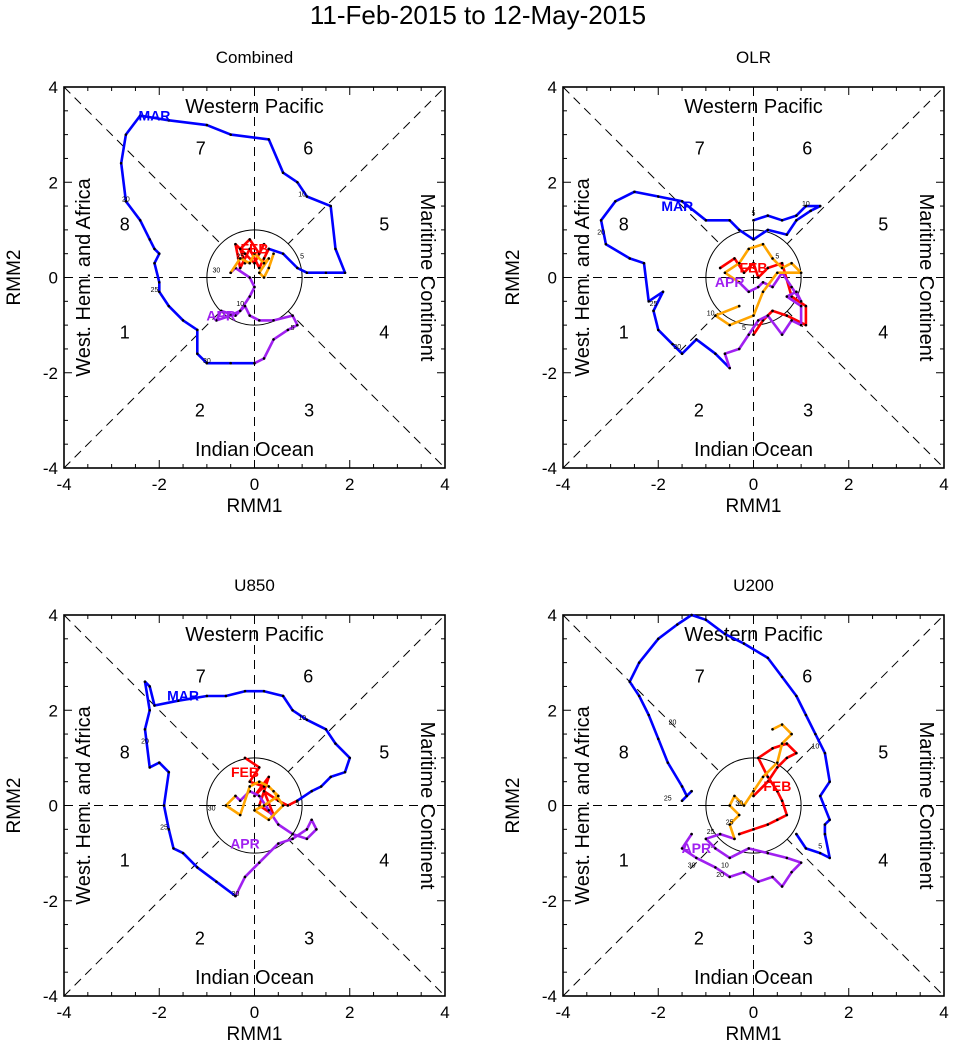 Image resolution: width=956 pixels, height=1058 pixels. What do you see at coordinates (601, 233) in the screenshot?
I see `day-label: 20` at bounding box center [601, 233].